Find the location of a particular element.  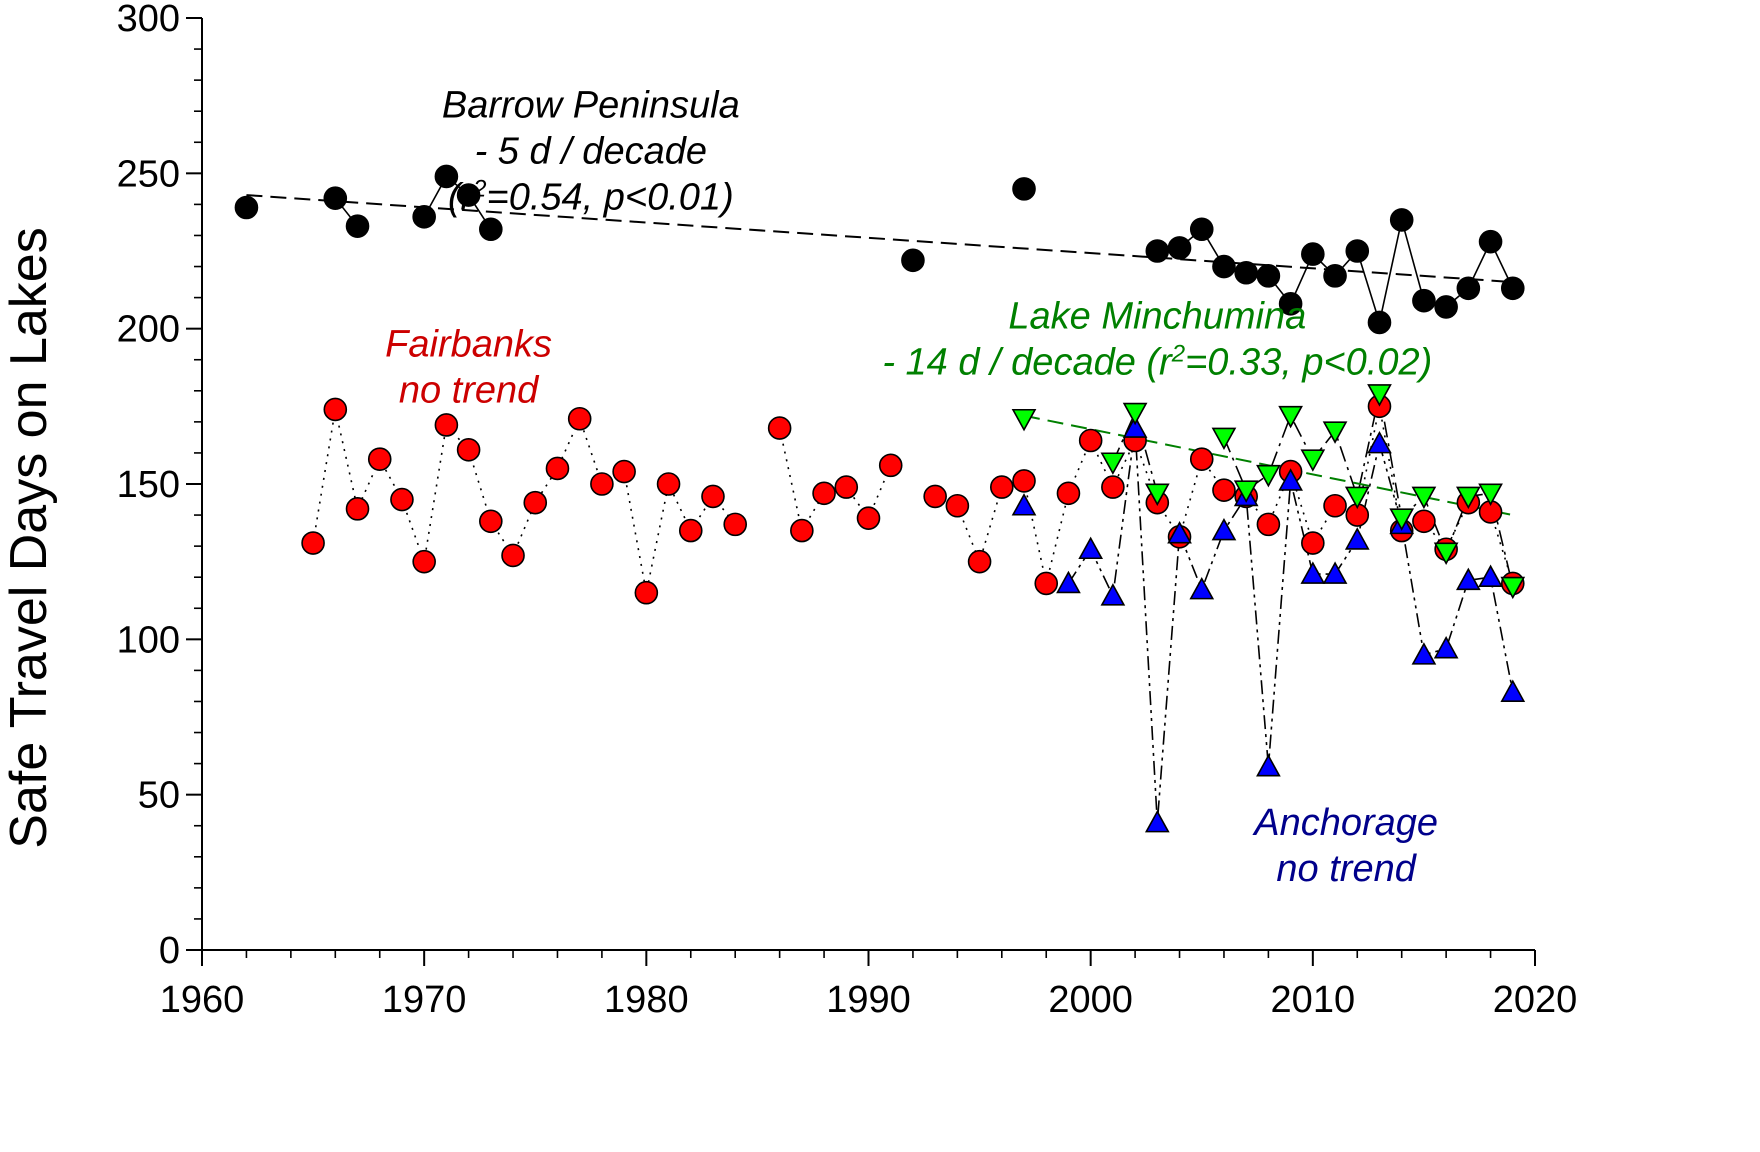

x-tick-label: 2010 is located at coordinates (1313, 1000).